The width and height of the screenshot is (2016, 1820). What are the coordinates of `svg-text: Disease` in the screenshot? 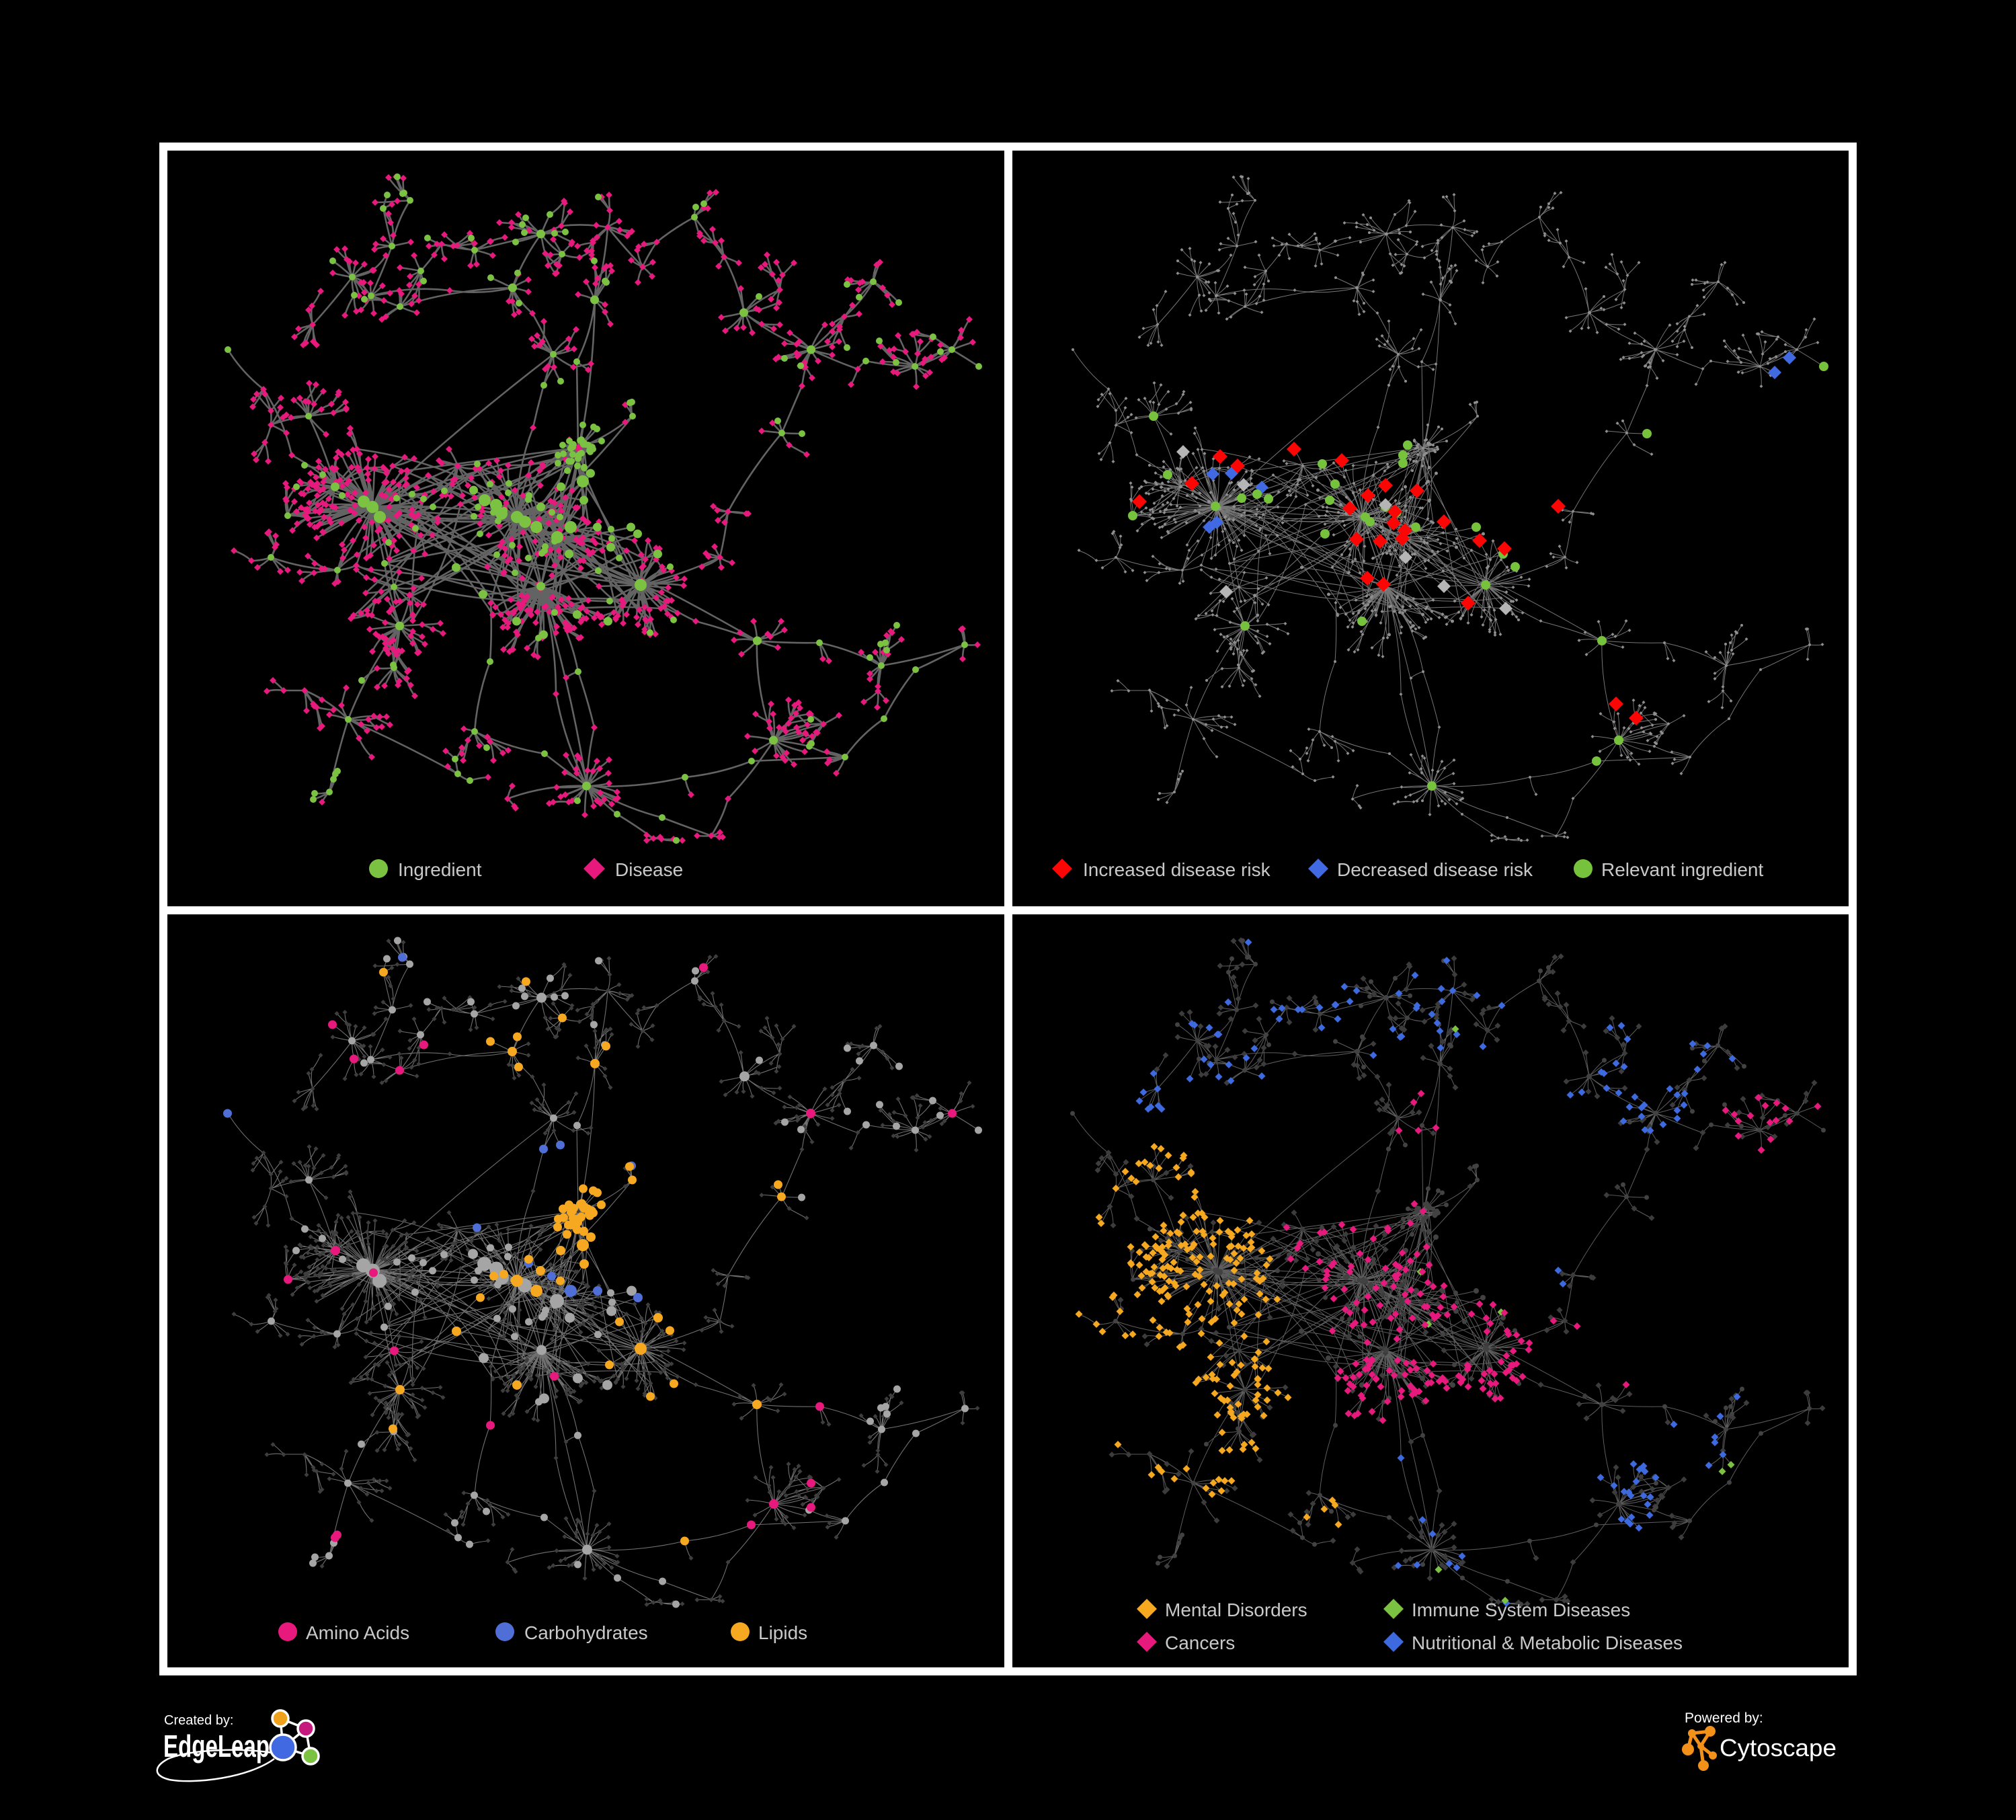 It's located at (649, 869).